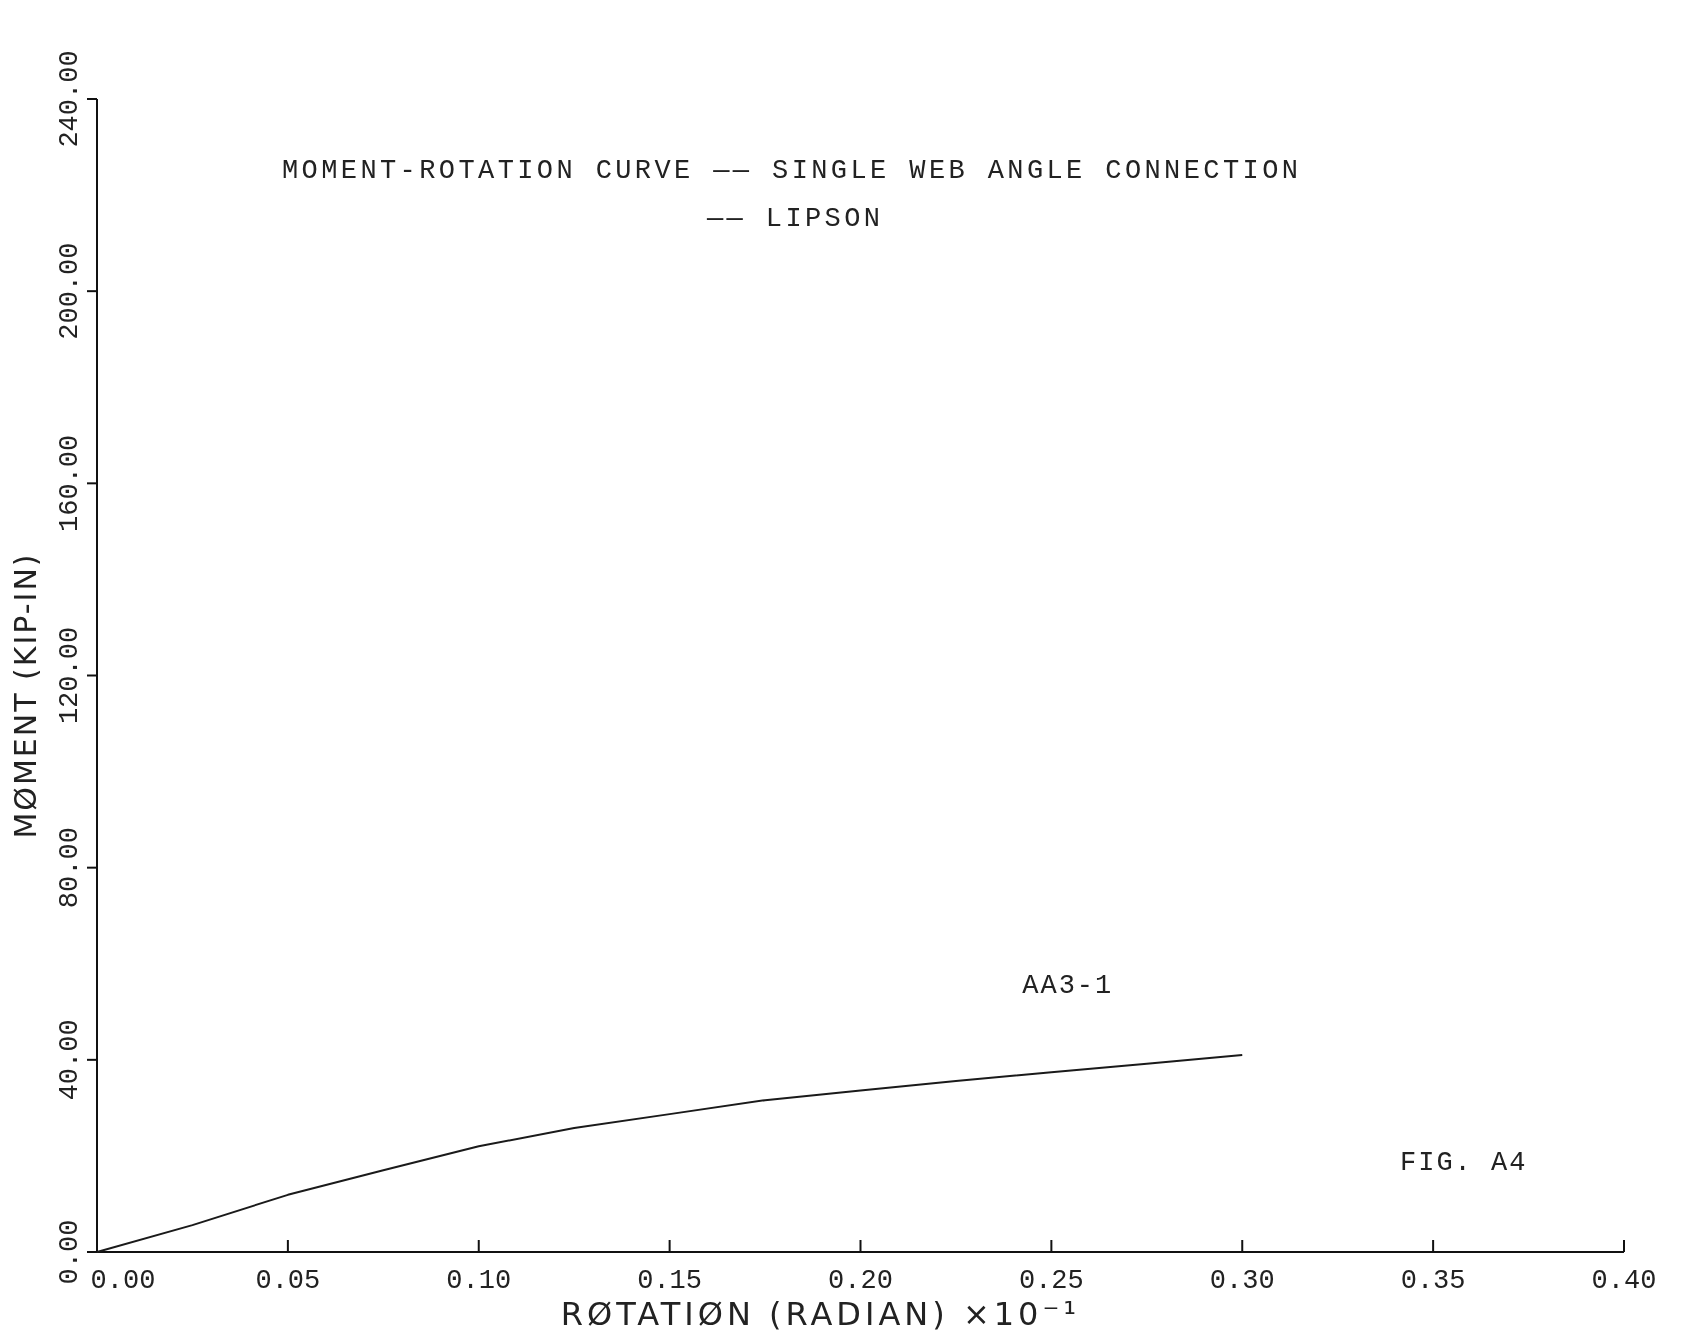 Image resolution: width=1688 pixels, height=1335 pixels. I want to click on text: AA3-1, so click(1068, 986).